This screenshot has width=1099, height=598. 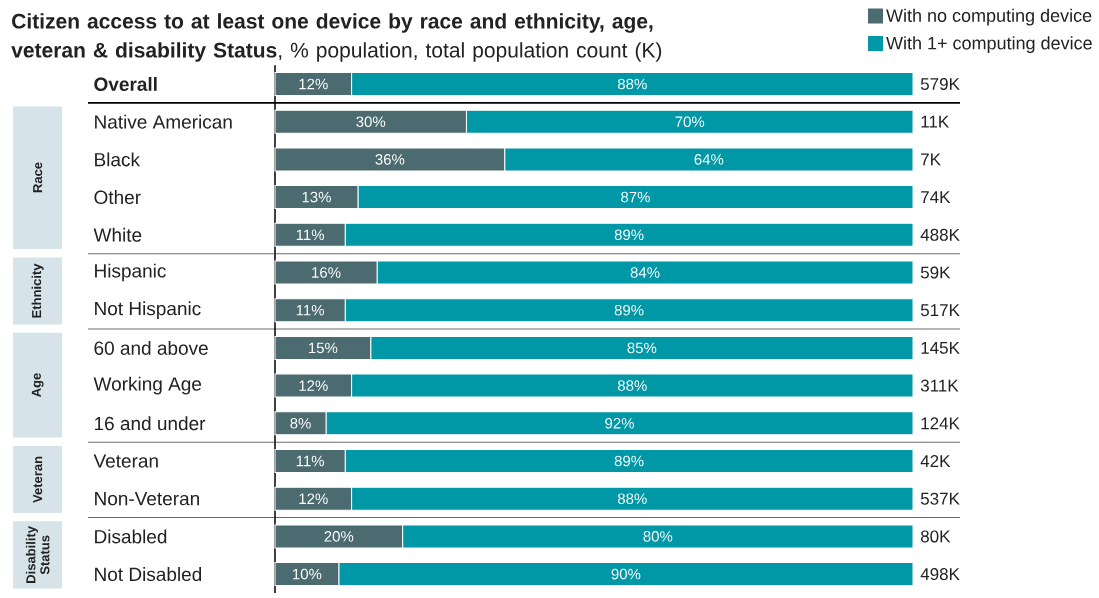 What do you see at coordinates (935, 536) in the screenshot?
I see `text: 80K` at bounding box center [935, 536].